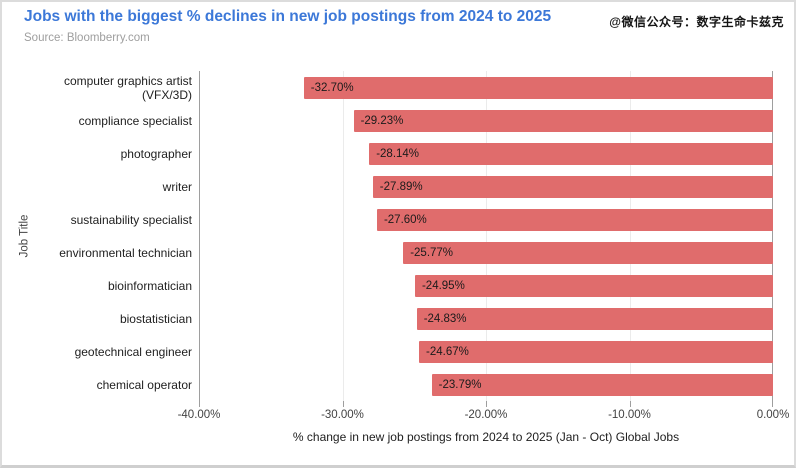 The image size is (796, 468). Describe the element at coordinates (343, 404) in the screenshot. I see `x-tick--30` at that location.